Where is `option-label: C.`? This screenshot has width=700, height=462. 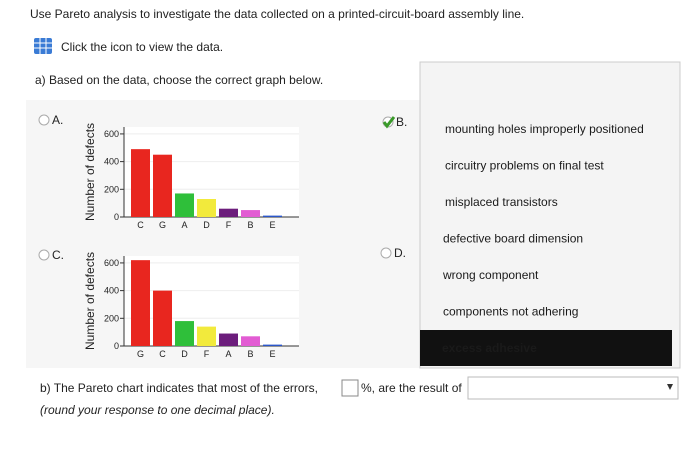 option-label: C. is located at coordinates (58, 255).